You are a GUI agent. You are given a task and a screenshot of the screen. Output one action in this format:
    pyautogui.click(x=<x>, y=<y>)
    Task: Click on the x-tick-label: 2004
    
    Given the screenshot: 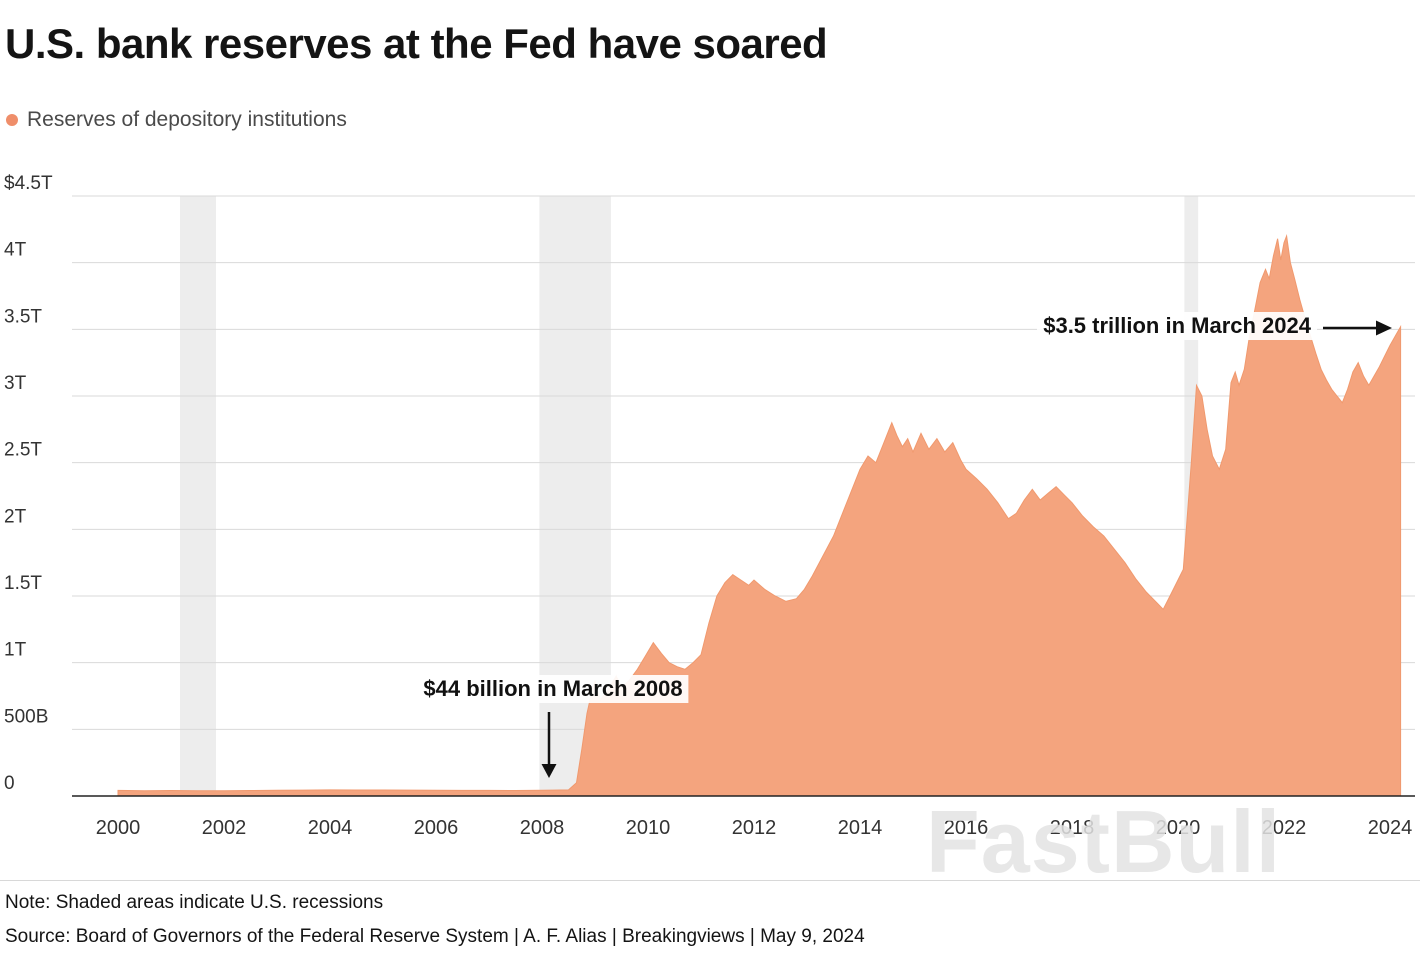 What is the action you would take?
    pyautogui.click(x=330, y=828)
    